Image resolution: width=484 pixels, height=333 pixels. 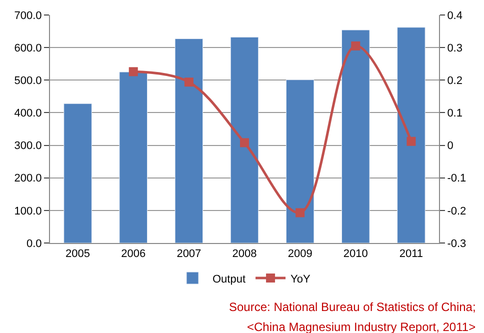 I want to click on x-tick-label: 2010, so click(x=355, y=254).